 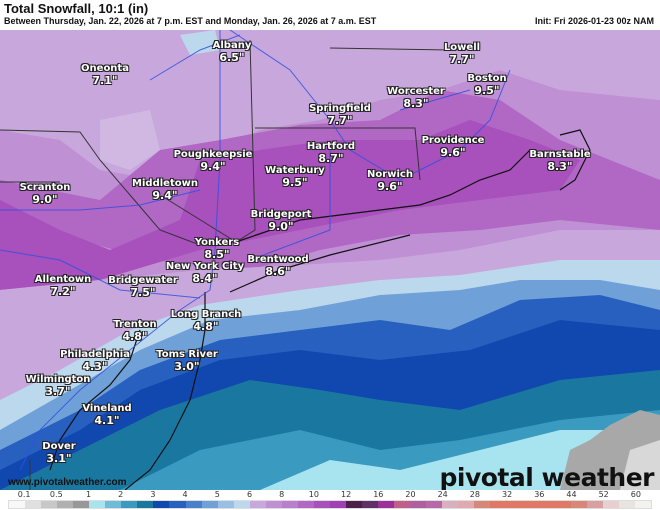 What do you see at coordinates (165, 183) in the screenshot?
I see `city-name: Middletown` at bounding box center [165, 183].